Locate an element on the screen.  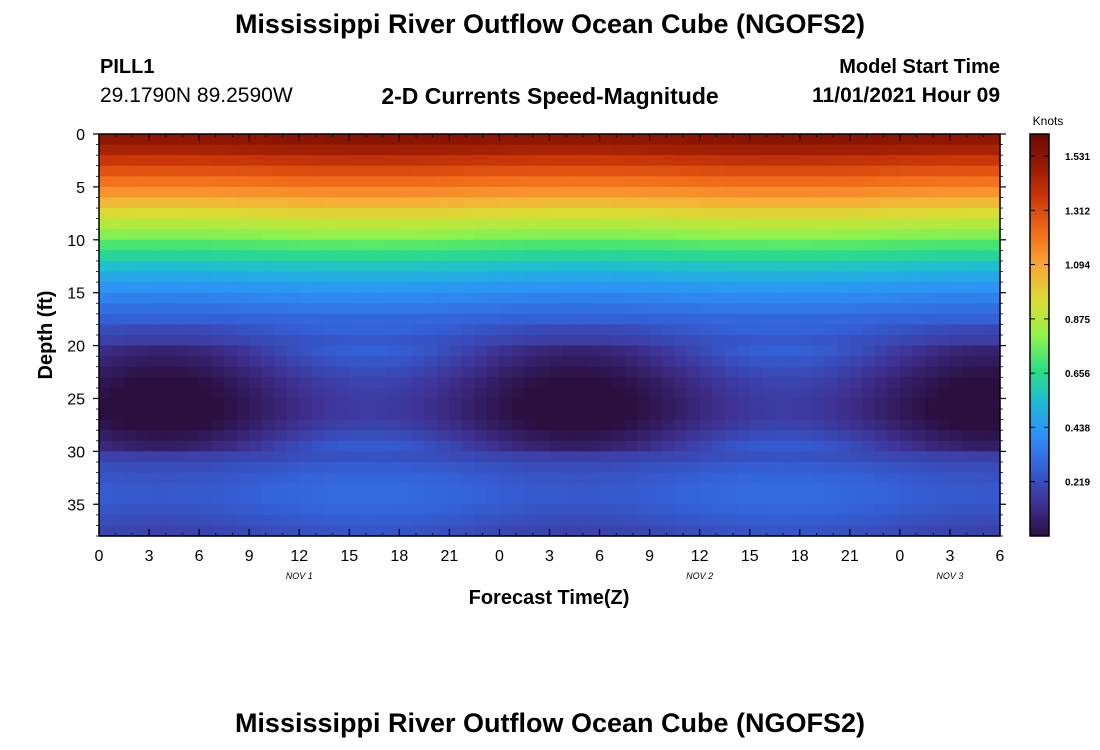
colorbar-gradient is located at coordinates (1039, 335).